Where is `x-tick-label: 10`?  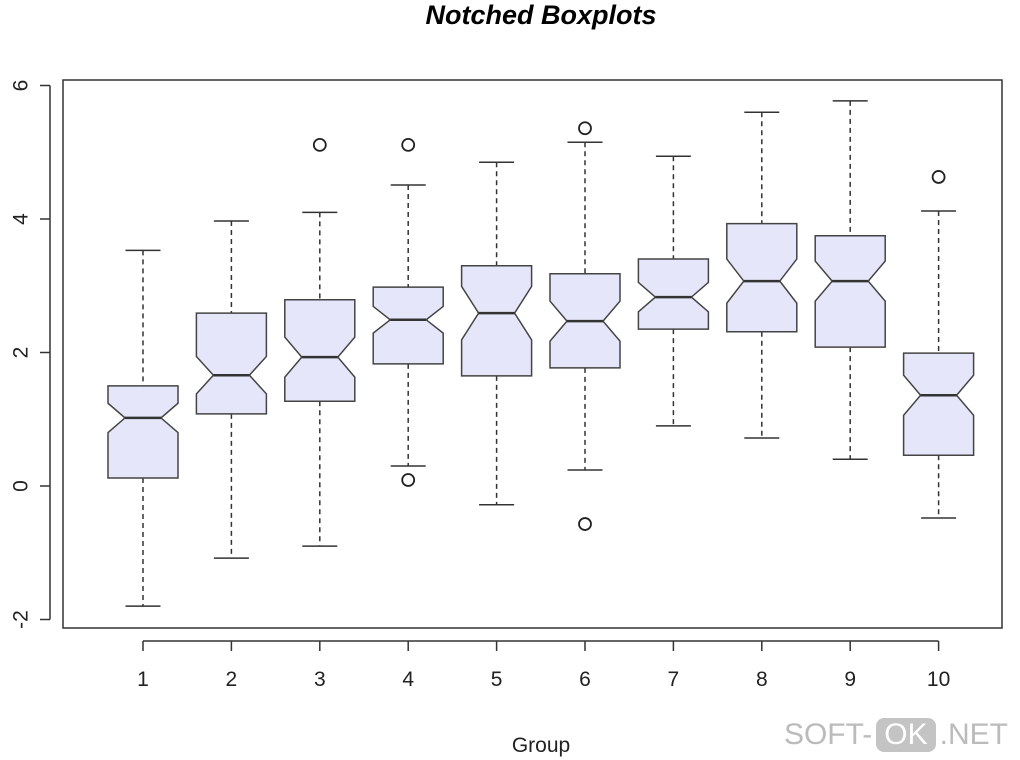
x-tick-label: 10 is located at coordinates (938, 679).